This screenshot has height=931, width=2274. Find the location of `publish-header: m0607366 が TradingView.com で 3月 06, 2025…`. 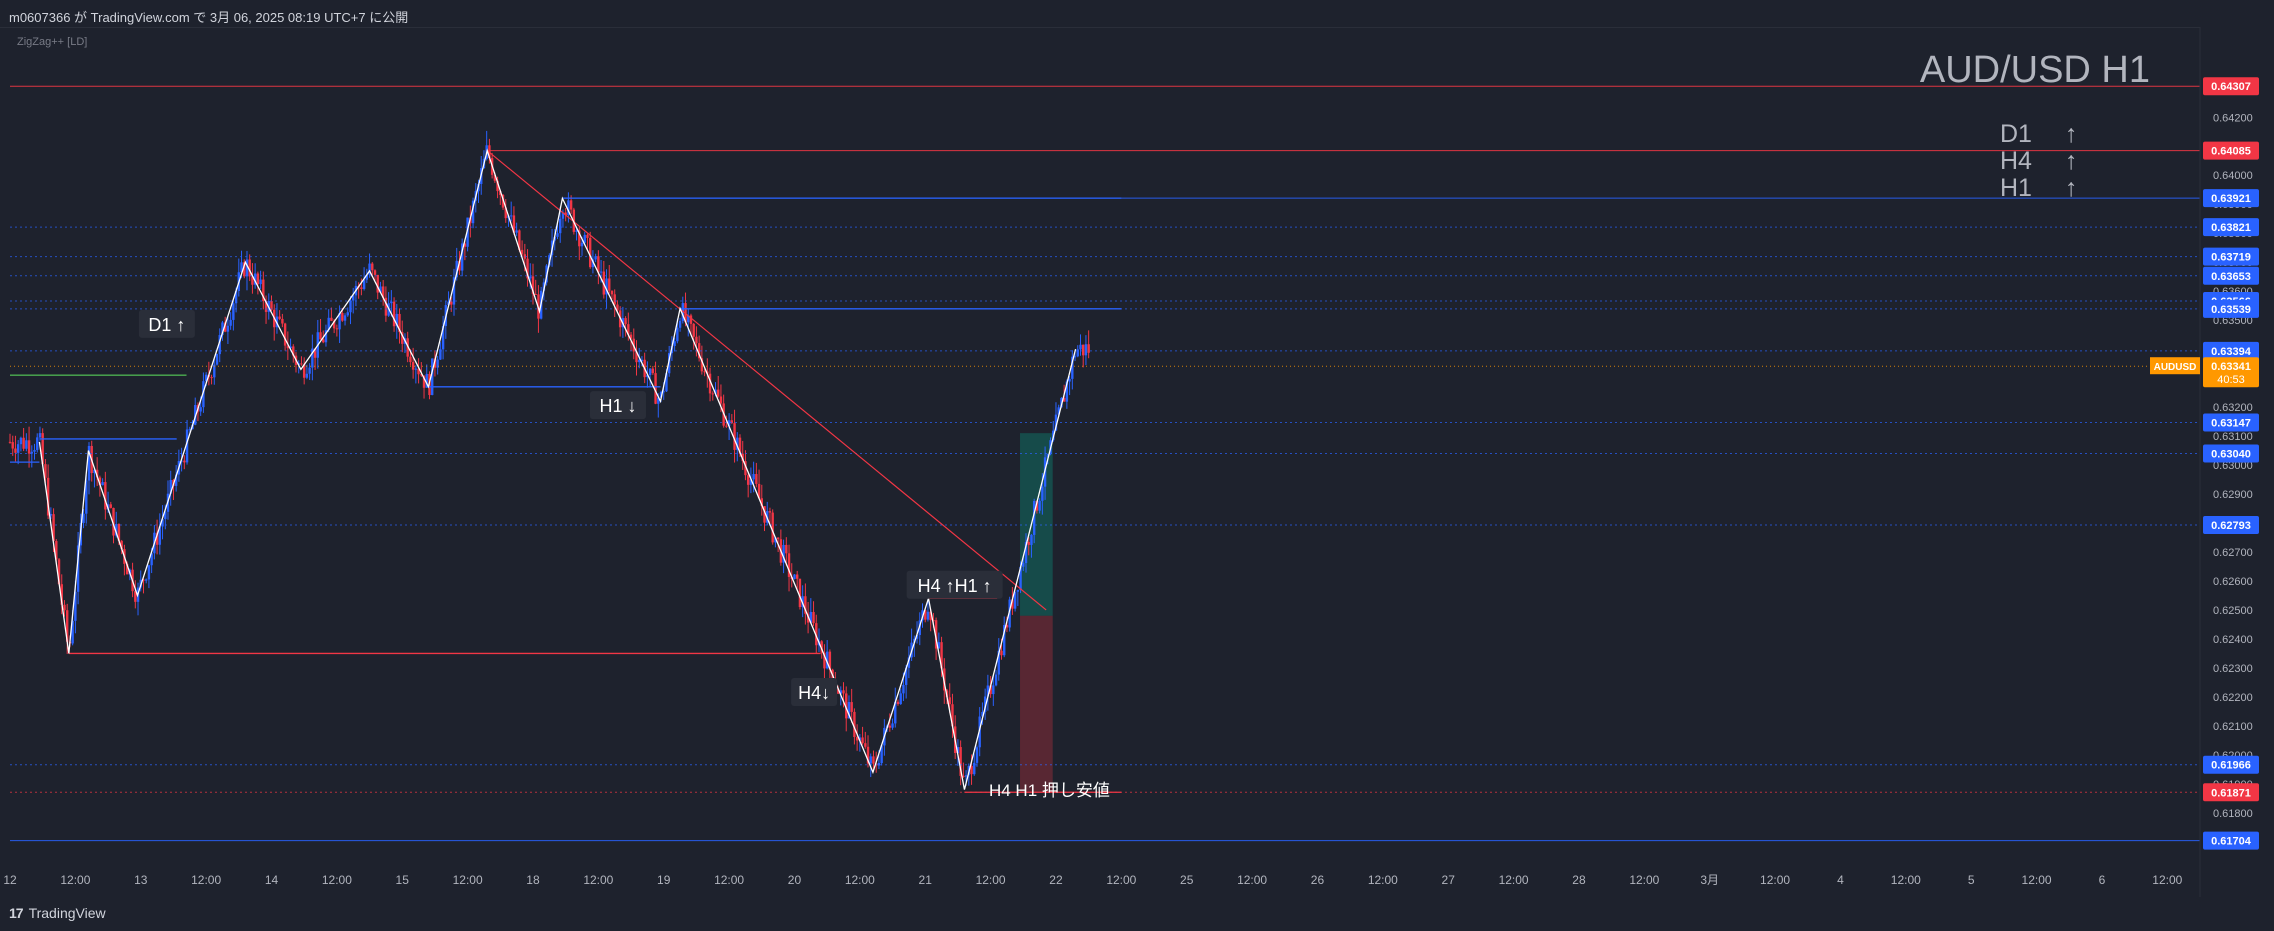

publish-header: m0607366 が TradingView.com で 3月 06, 2025… is located at coordinates (1137, 14).